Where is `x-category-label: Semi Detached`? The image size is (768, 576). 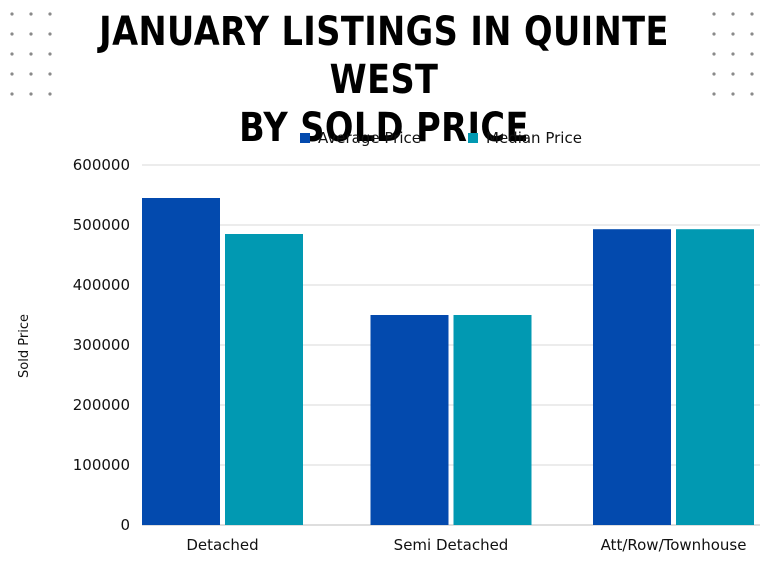 x-category-label: Semi Detached is located at coordinates (451, 545).